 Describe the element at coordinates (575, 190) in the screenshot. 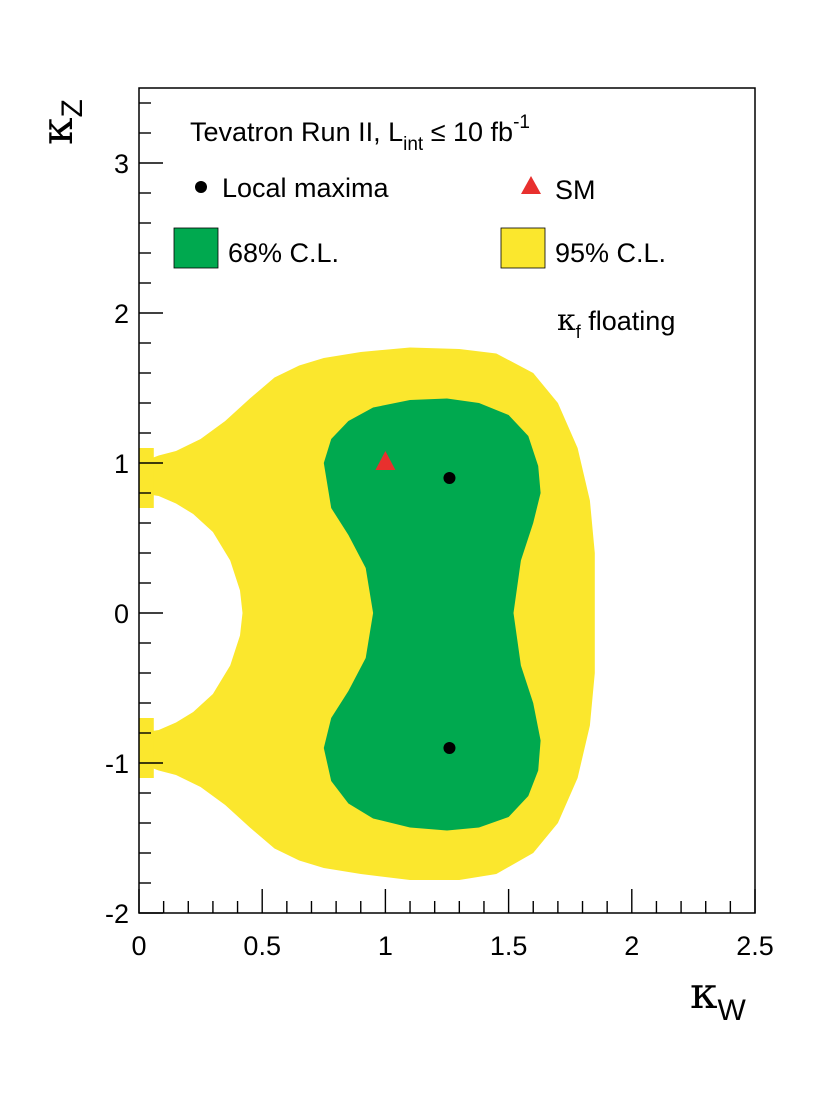

I see `legend-label-sm: SM` at that location.